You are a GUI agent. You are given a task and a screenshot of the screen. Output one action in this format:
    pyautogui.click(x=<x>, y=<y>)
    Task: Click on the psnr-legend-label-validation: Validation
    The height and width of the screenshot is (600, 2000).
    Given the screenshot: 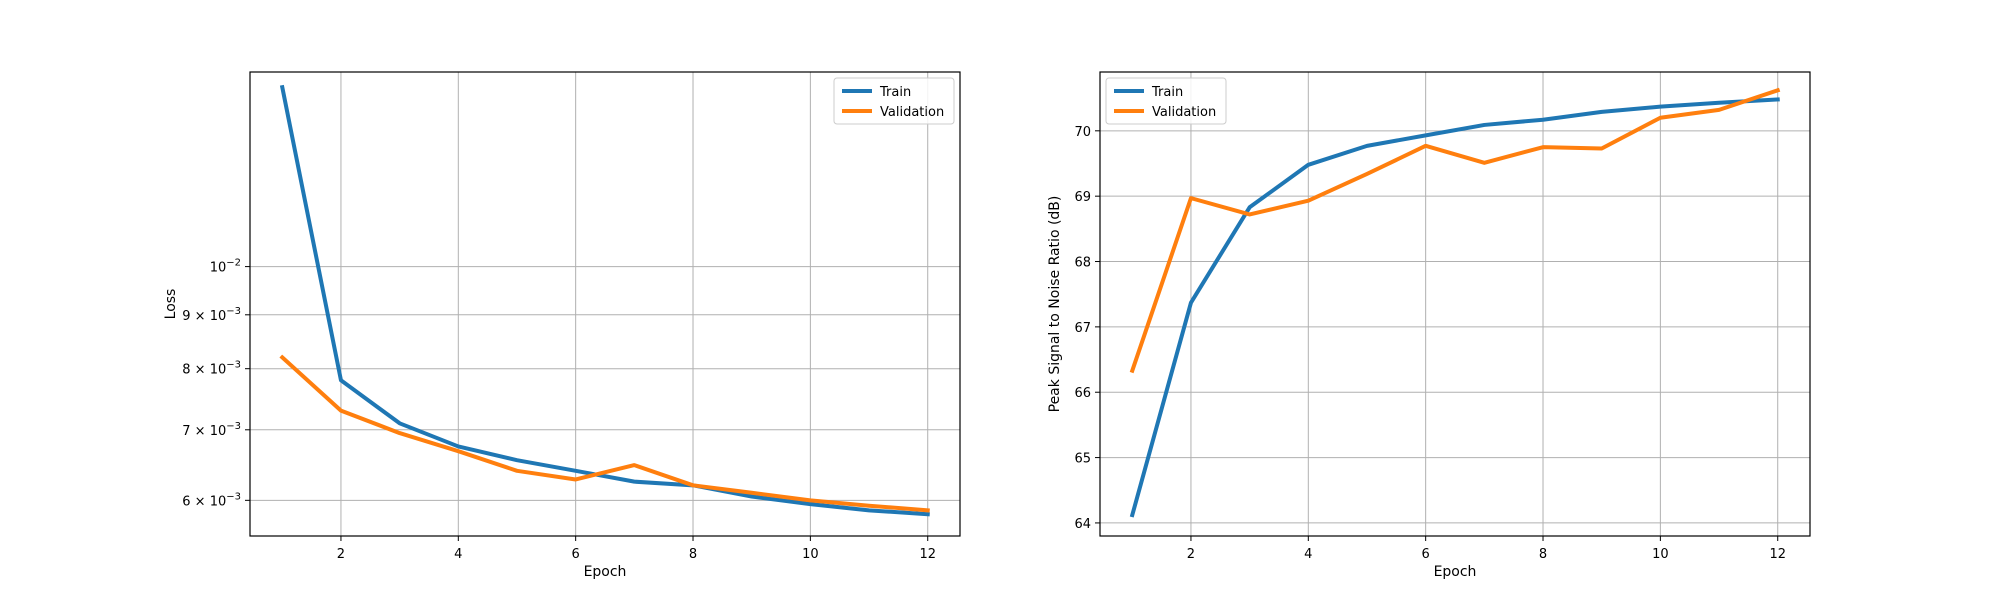 What is the action you would take?
    pyautogui.click(x=1184, y=112)
    